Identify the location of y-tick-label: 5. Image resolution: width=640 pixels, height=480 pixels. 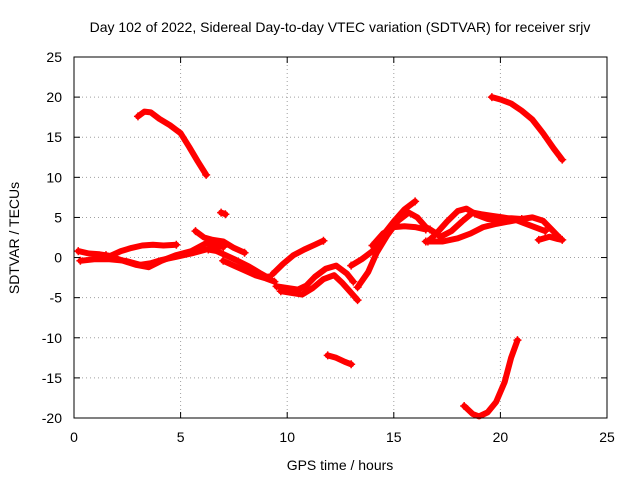
(58, 217).